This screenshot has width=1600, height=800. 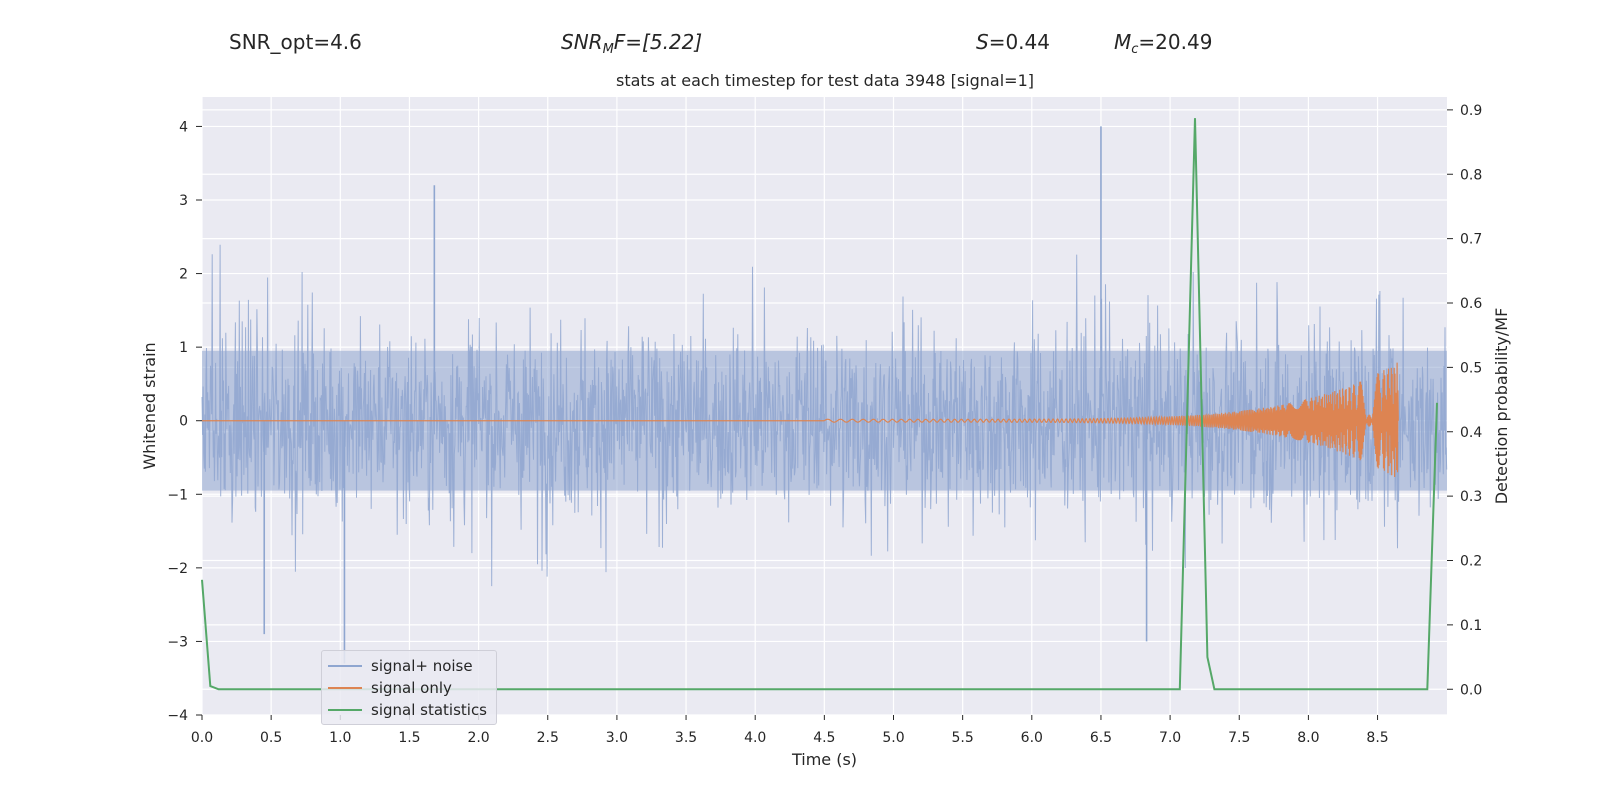 I want to click on y-axis-label-right: Detection probability/MF, so click(x=1501, y=406).